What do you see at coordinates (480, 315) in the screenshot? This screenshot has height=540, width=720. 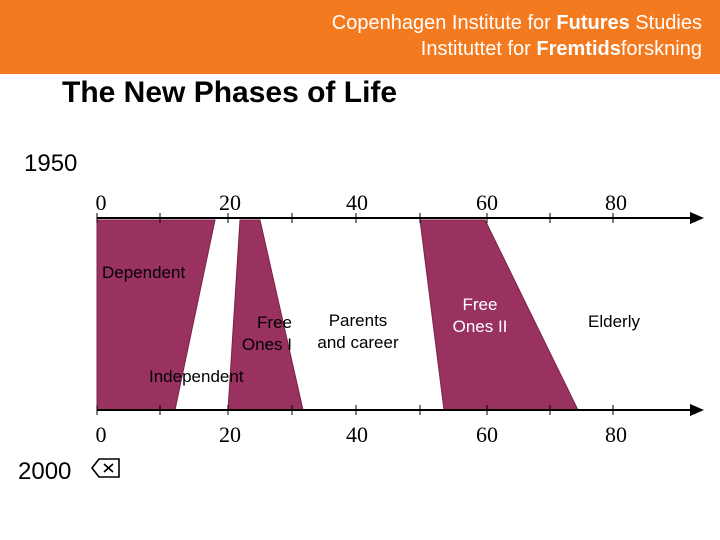 I see `free-ones-2-label: Free Ones II` at bounding box center [480, 315].